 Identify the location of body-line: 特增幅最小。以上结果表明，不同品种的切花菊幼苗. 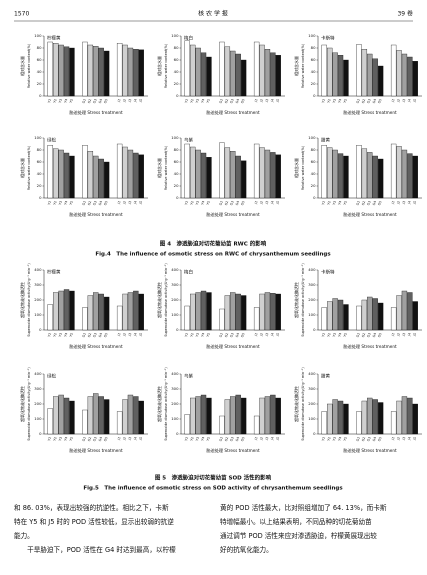
(296, 521).